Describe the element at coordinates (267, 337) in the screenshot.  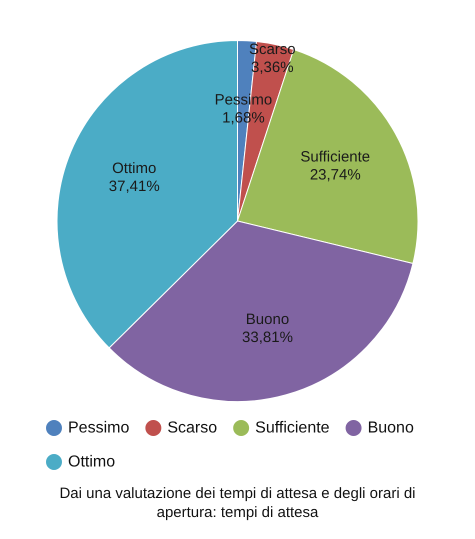
I see `data-label: 33,81%` at that location.